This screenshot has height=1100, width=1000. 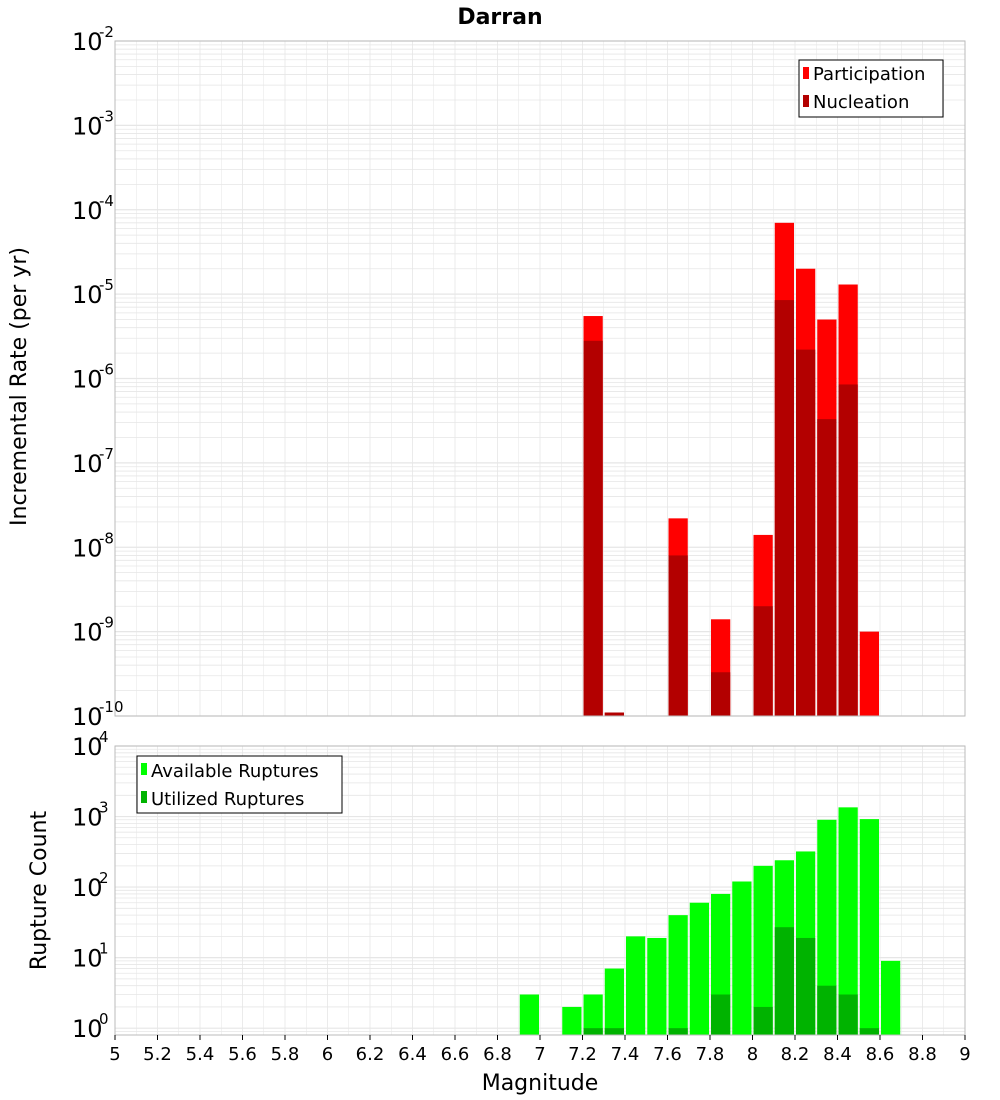 I want to click on x-tick-label: 5.4, so click(x=200, y=1054).